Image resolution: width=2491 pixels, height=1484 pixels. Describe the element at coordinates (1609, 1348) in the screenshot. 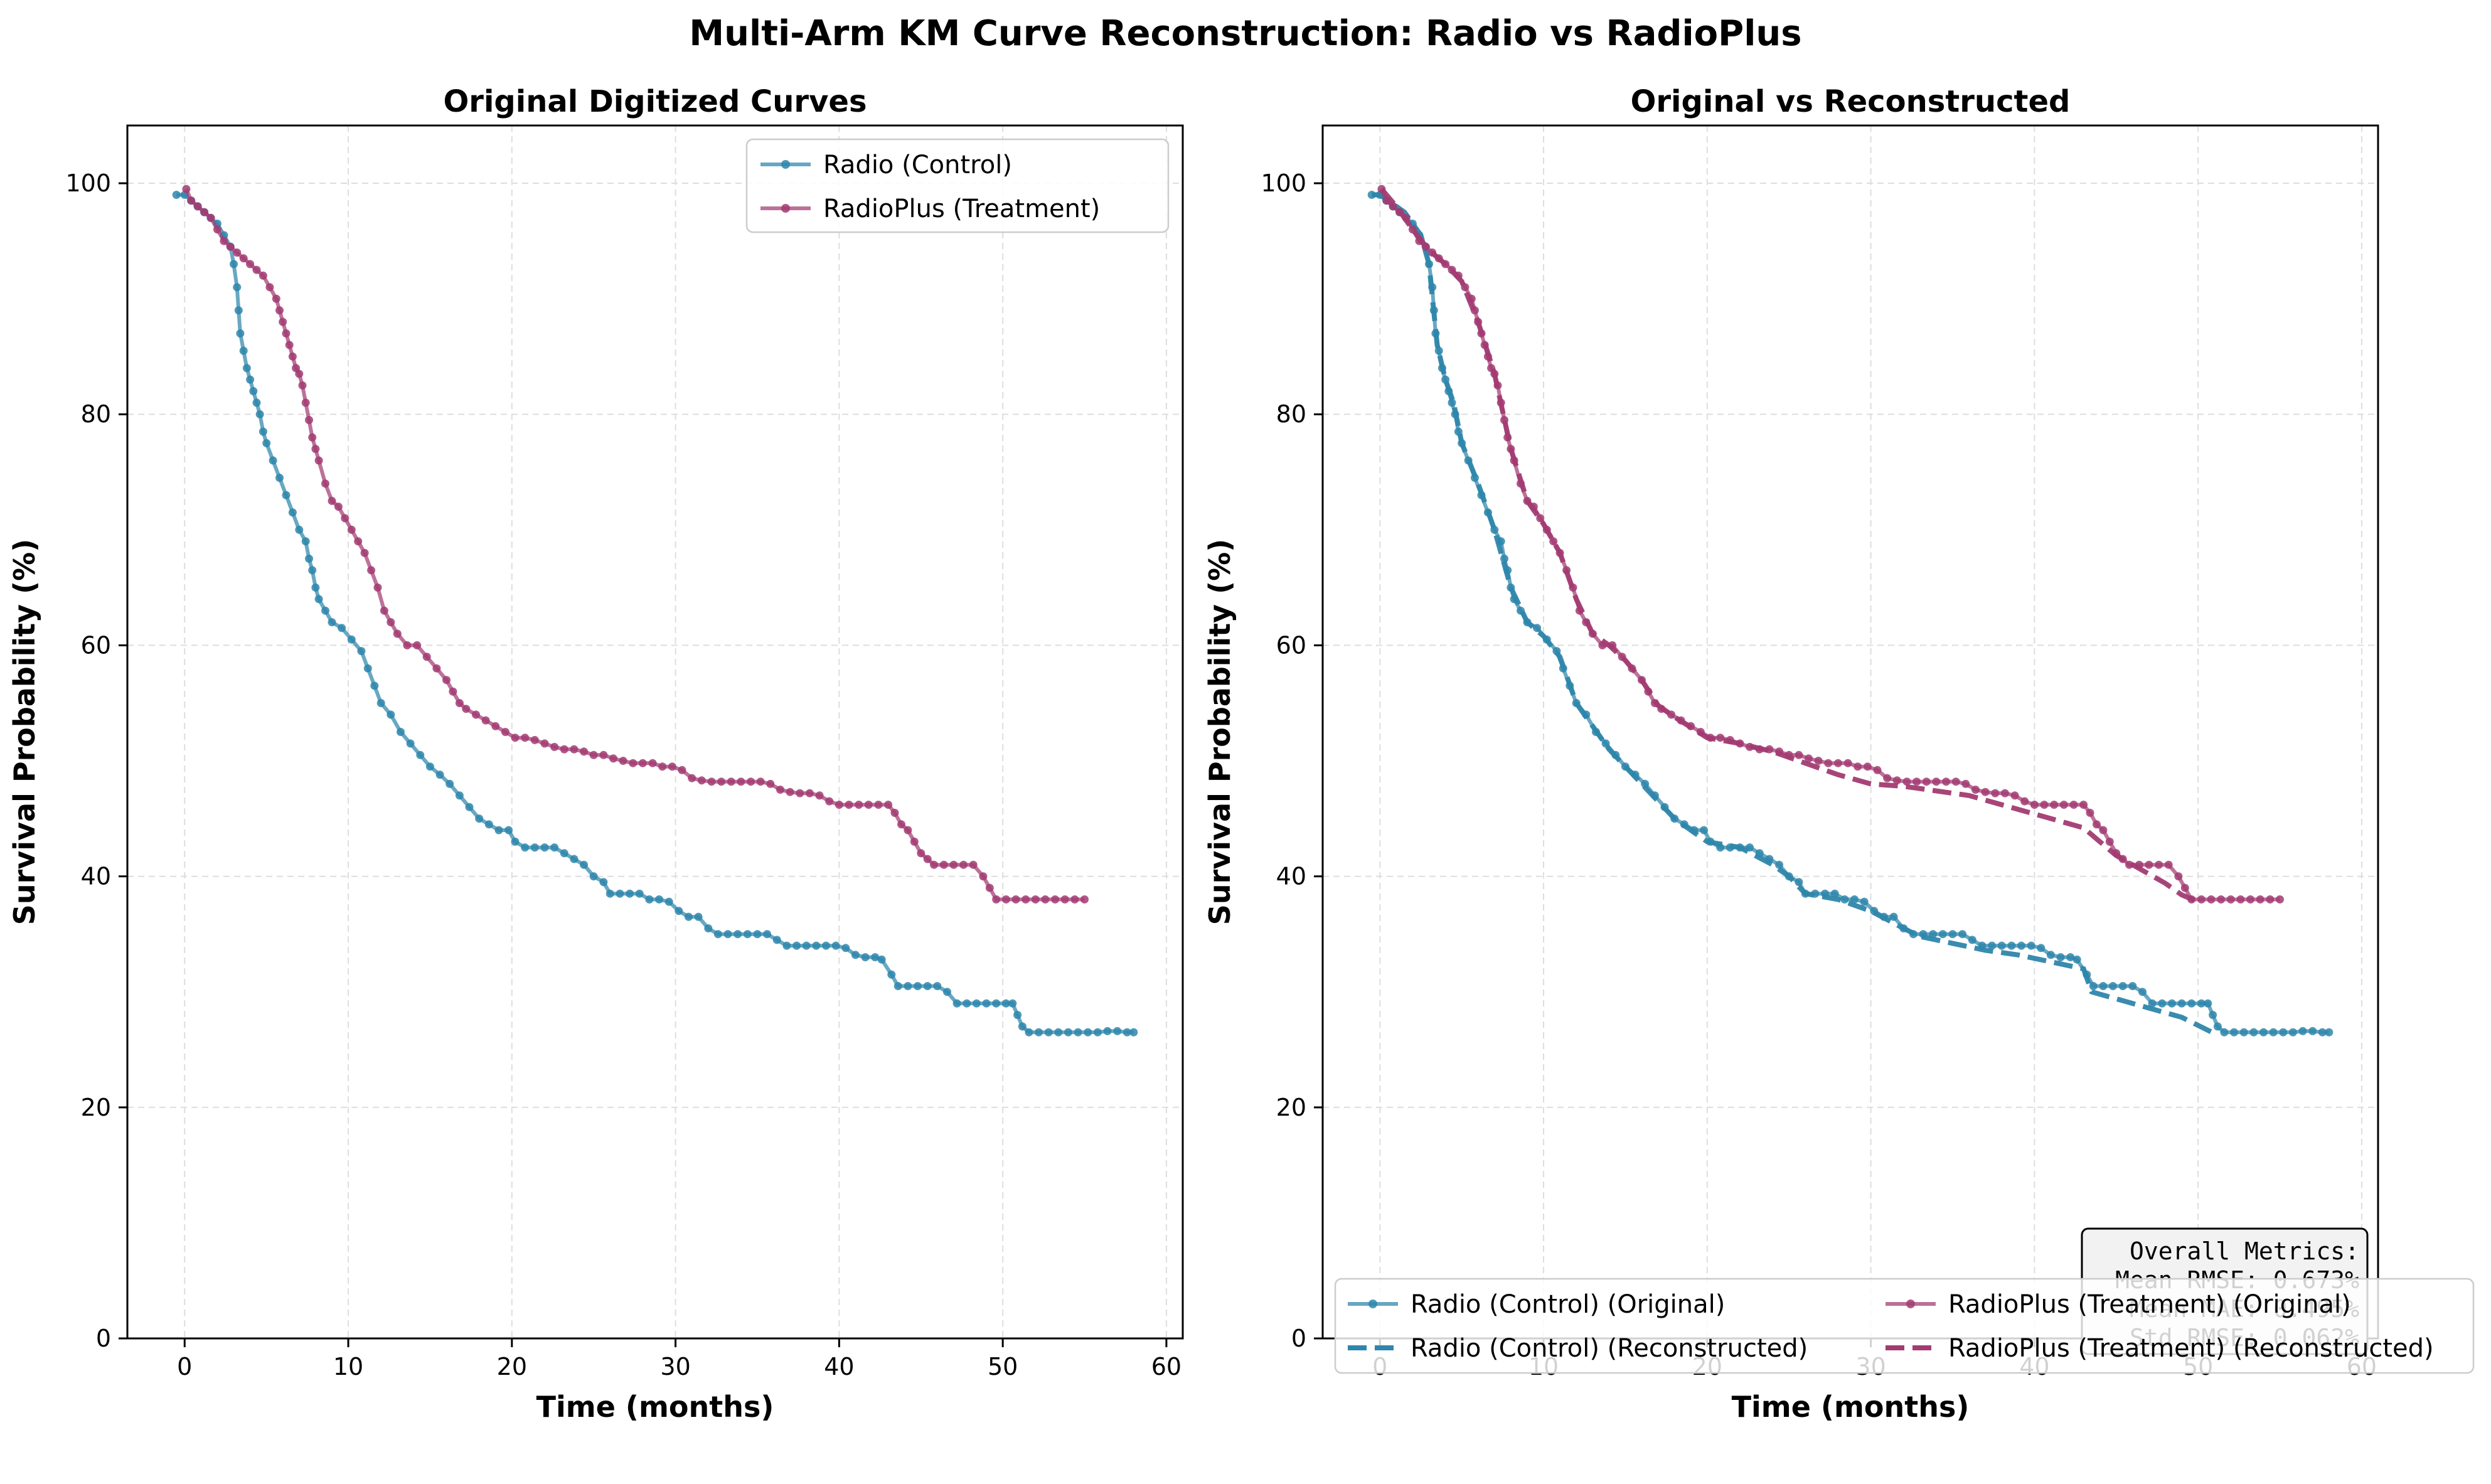

I see `legend-label: Radio (Control) (Reconstructed)` at that location.